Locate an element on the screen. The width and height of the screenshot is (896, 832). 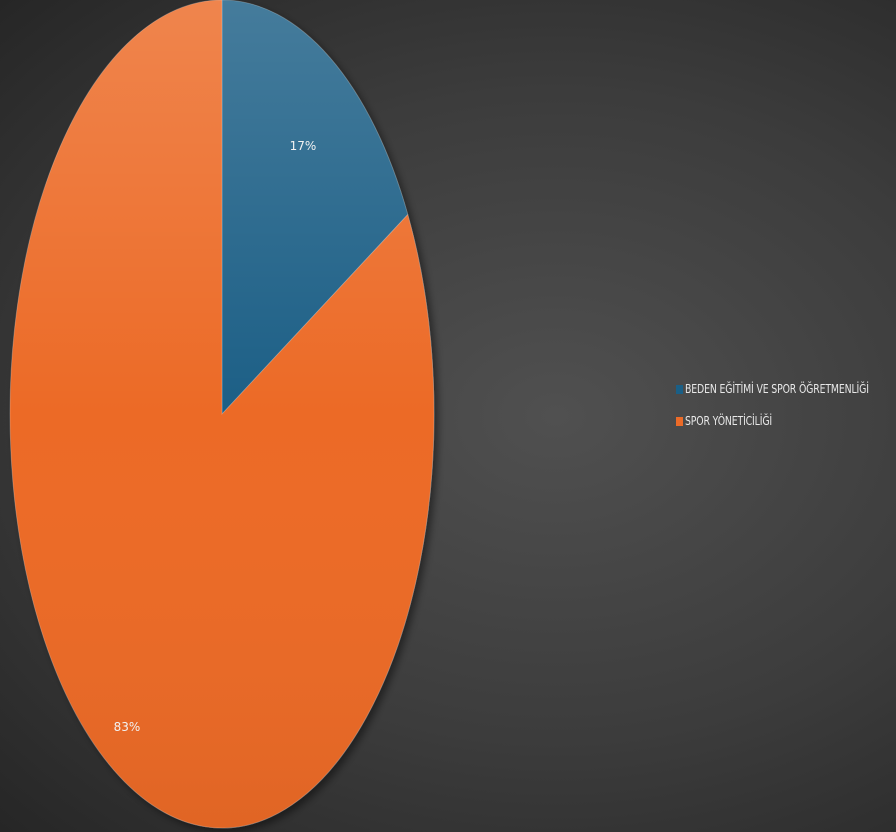
legend-label: BEDEN EĞİTİMİ VE SPOR ÖĞRETMENLİĞİ is located at coordinates (777, 389).